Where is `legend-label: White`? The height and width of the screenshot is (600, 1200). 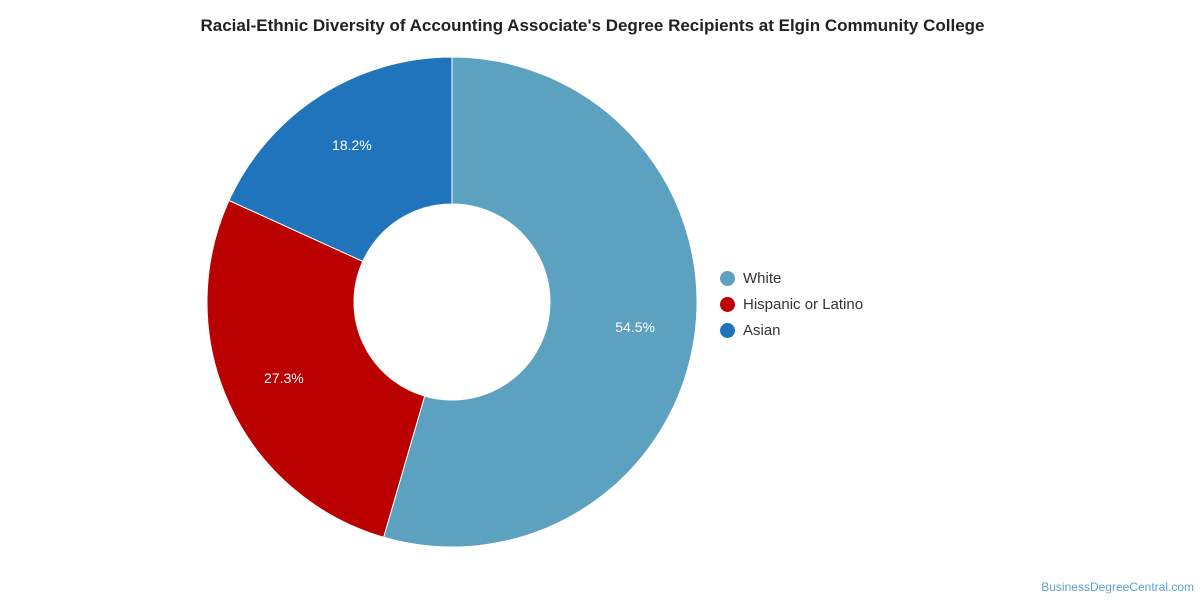 legend-label: White is located at coordinates (762, 278).